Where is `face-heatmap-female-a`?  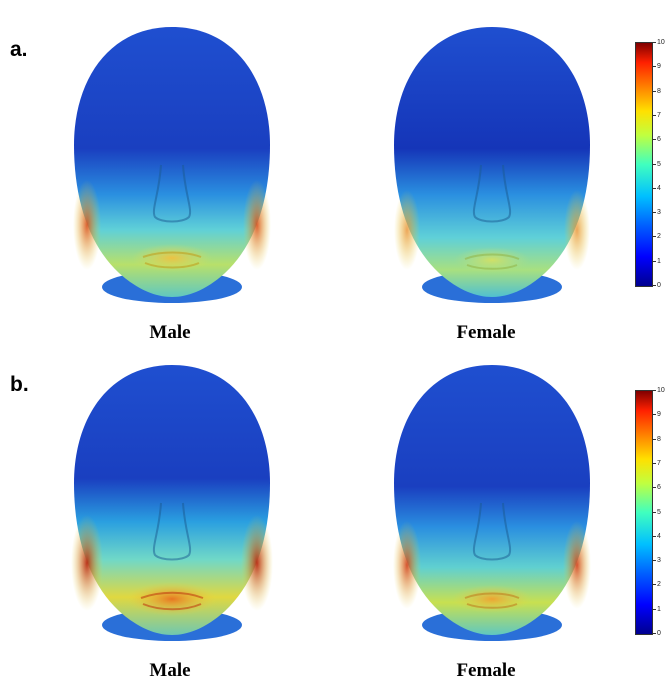
face-heatmap-female-a is located at coordinates (492, 165).